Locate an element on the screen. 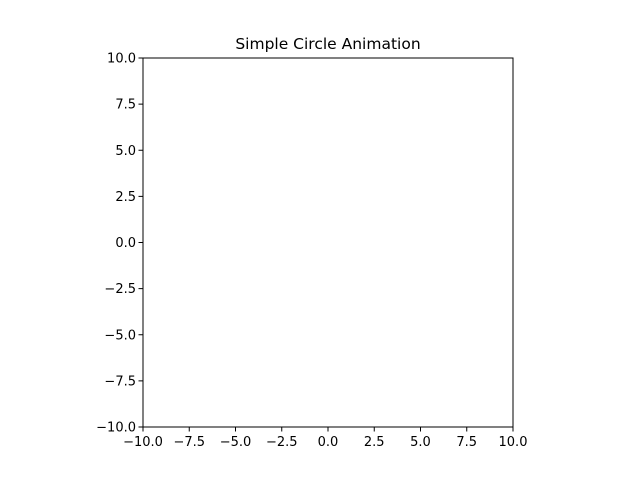  chart-title: Simple Circle Animation is located at coordinates (327, 44).